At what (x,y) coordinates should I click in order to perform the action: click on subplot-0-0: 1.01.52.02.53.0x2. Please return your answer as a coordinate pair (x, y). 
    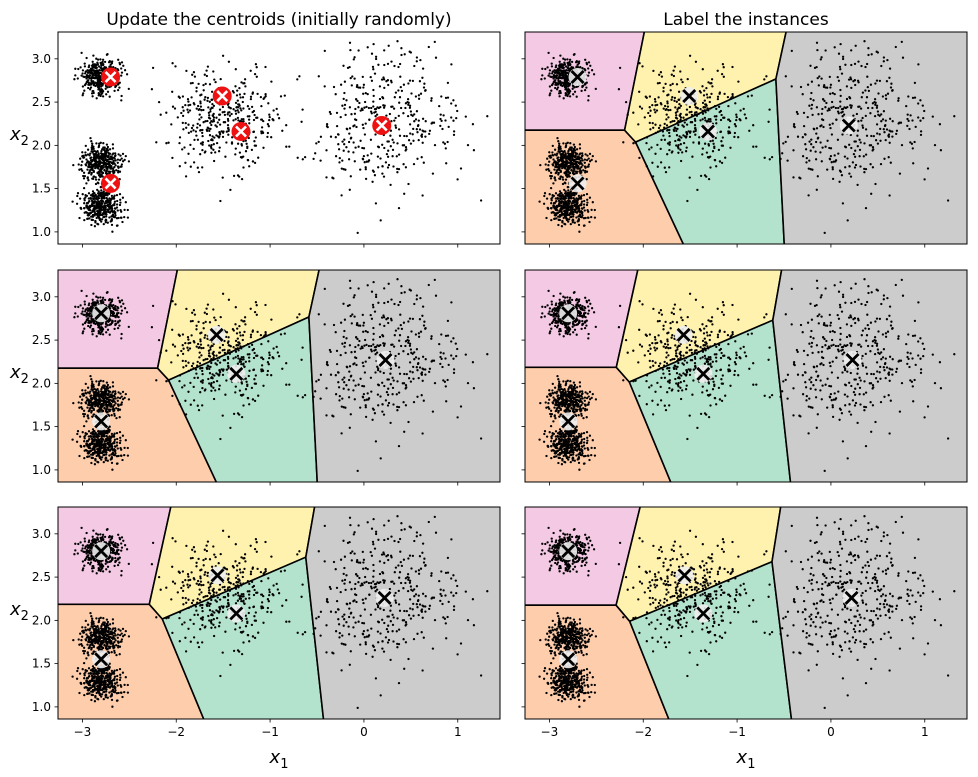
    Looking at the image, I should click on (255, 139).